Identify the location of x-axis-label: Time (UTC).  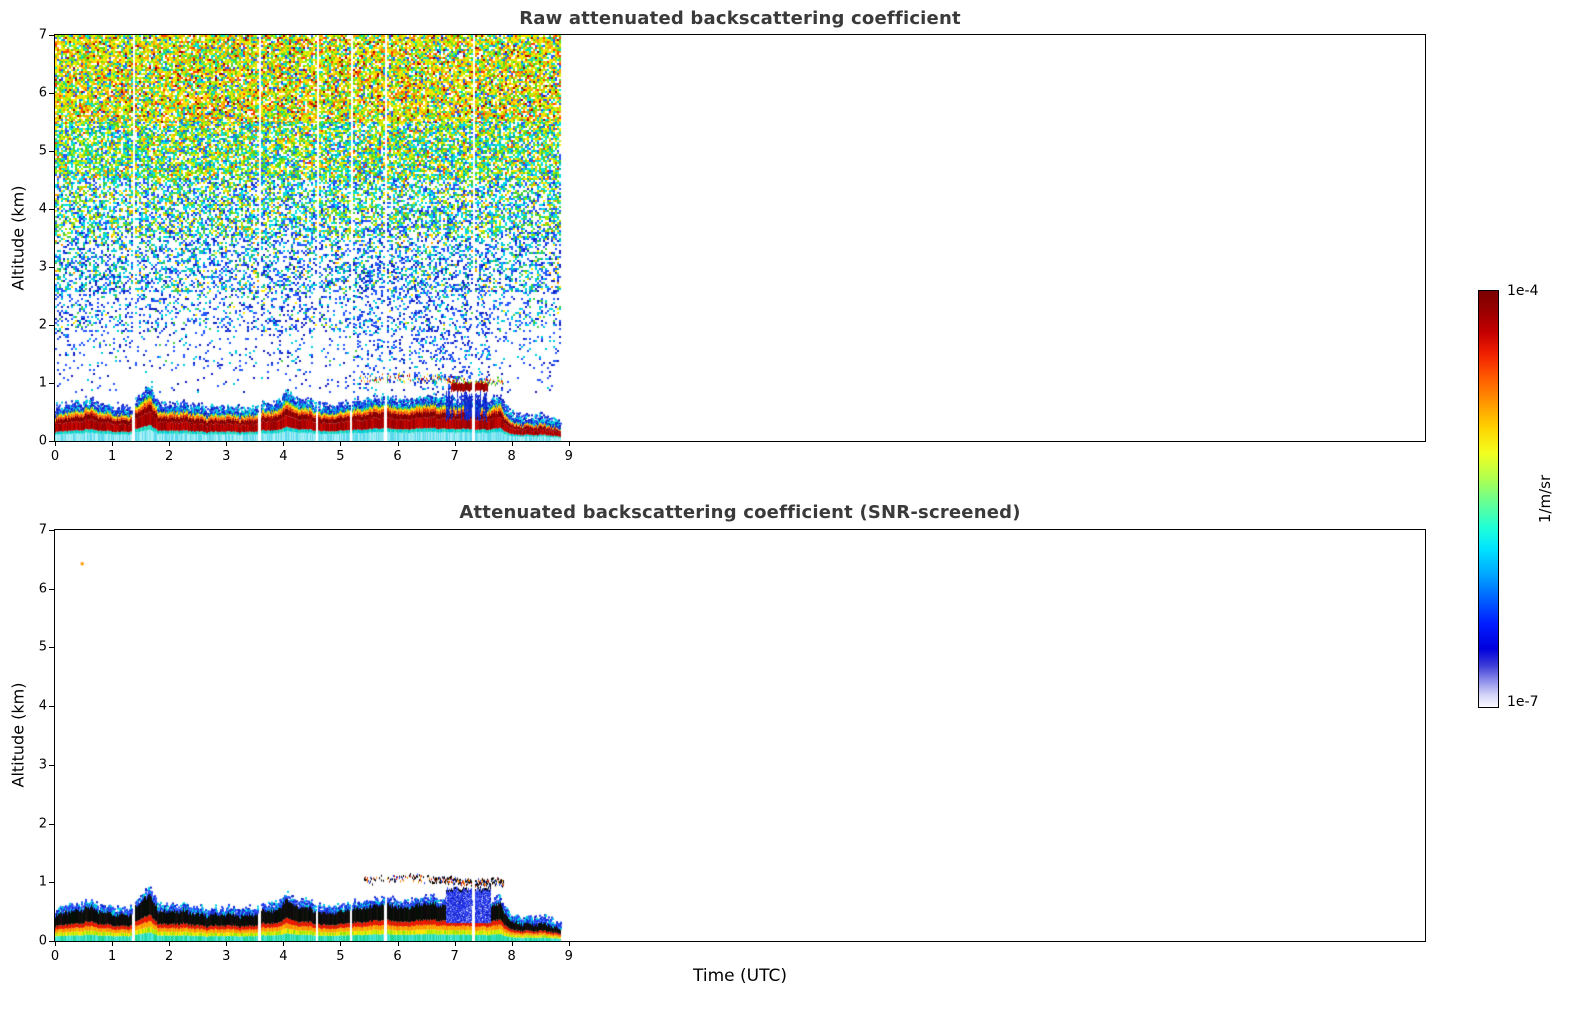
(740, 976).